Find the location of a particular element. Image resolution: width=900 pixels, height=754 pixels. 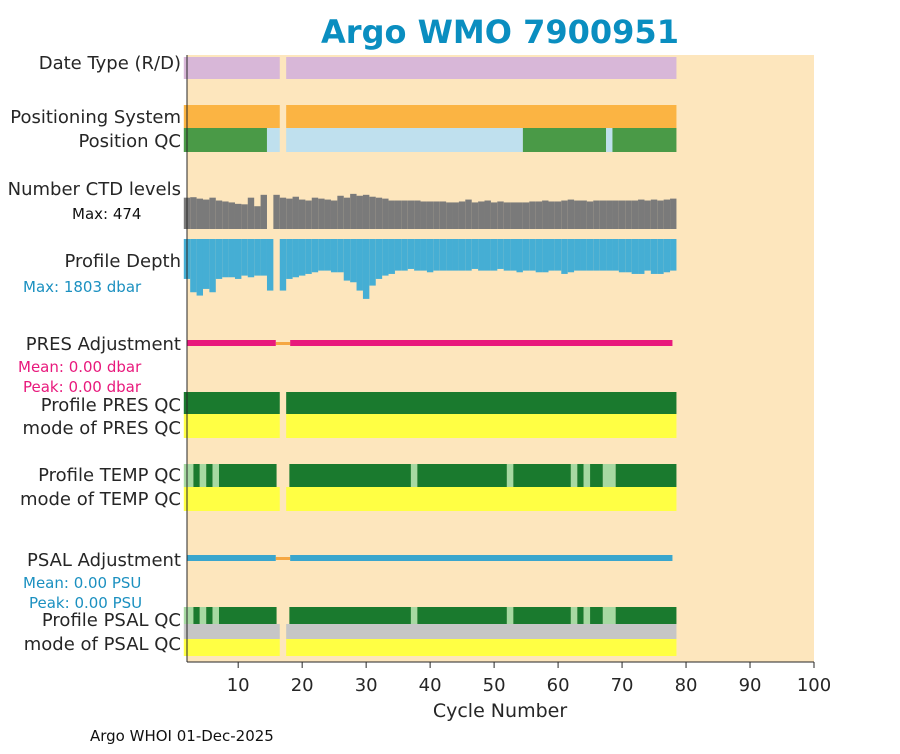

profile-pres-qc-band is located at coordinates (231, 403).